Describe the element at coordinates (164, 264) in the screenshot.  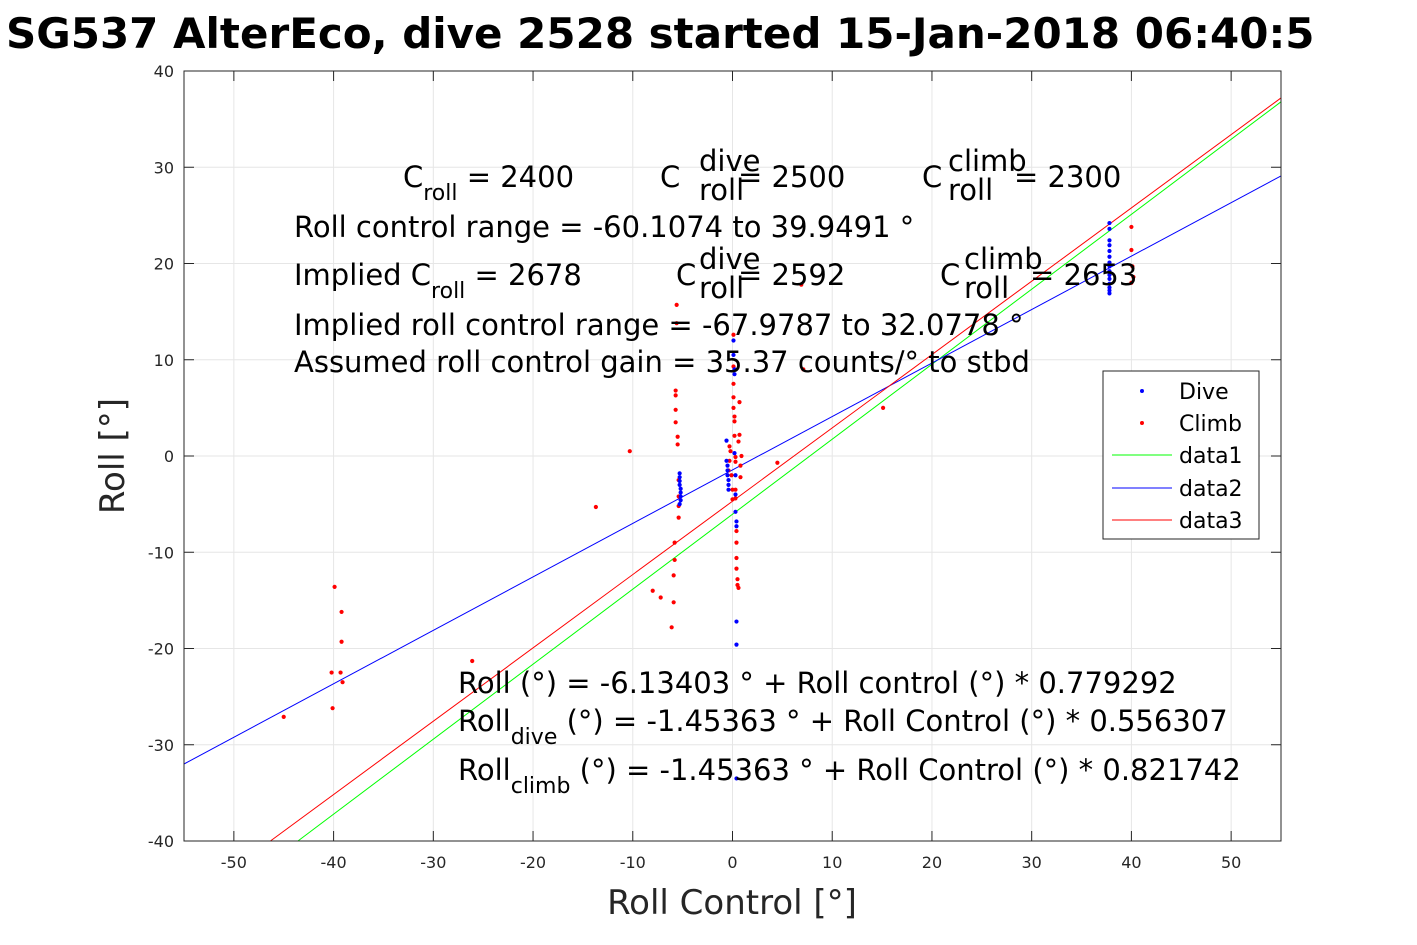
I see `y-tick-label: 20` at that location.